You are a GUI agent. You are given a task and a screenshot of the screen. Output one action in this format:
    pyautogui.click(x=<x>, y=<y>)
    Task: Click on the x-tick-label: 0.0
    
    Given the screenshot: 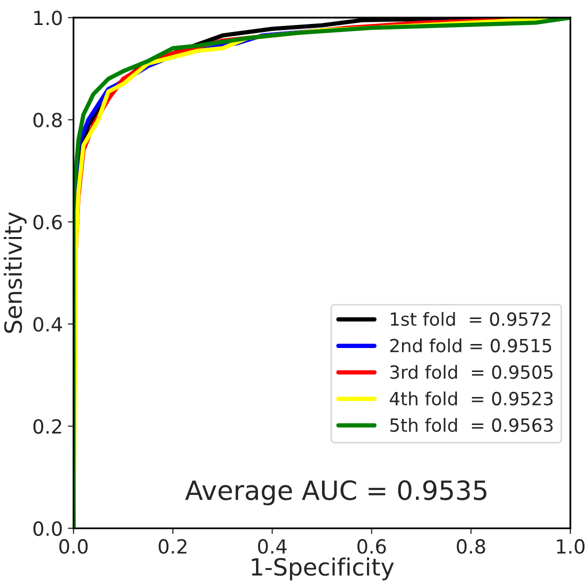 What is the action you would take?
    pyautogui.click(x=73, y=546)
    